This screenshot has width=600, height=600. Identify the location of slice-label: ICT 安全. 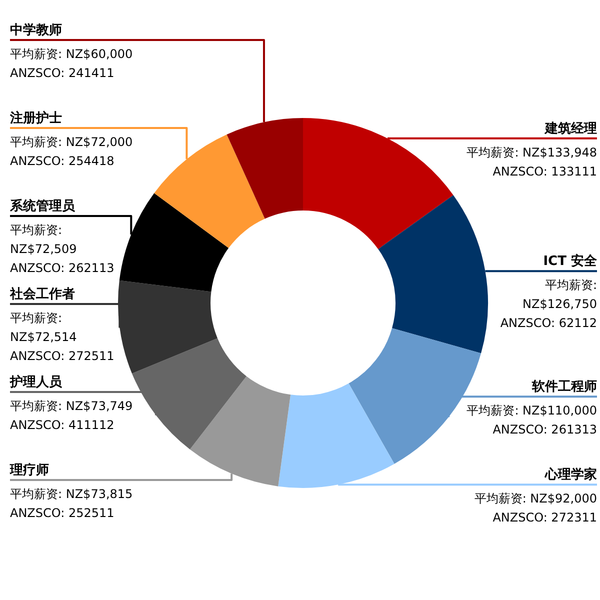
(570, 261).